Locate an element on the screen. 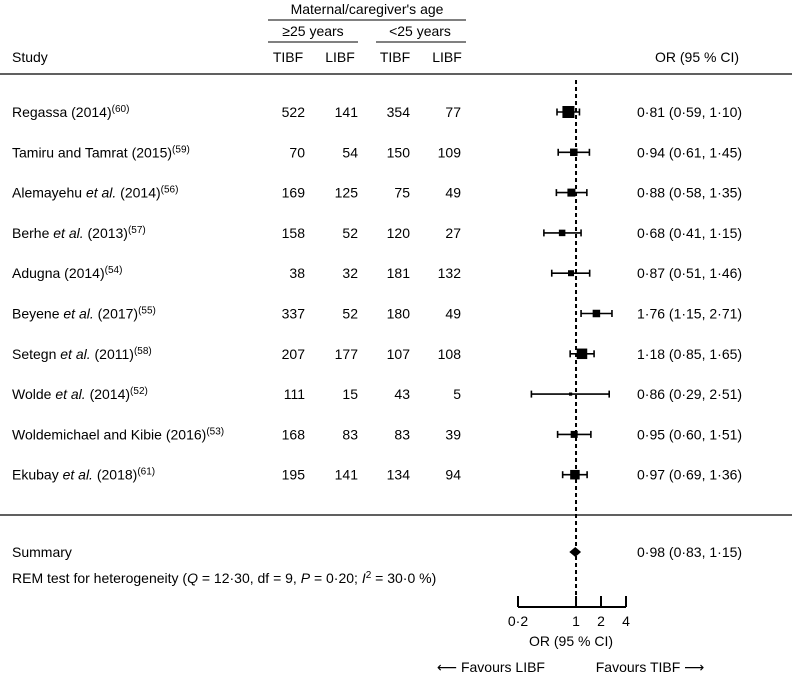 Image resolution: width=792 pixels, height=677 pixels. text-run: (2013) is located at coordinates (106, 233).